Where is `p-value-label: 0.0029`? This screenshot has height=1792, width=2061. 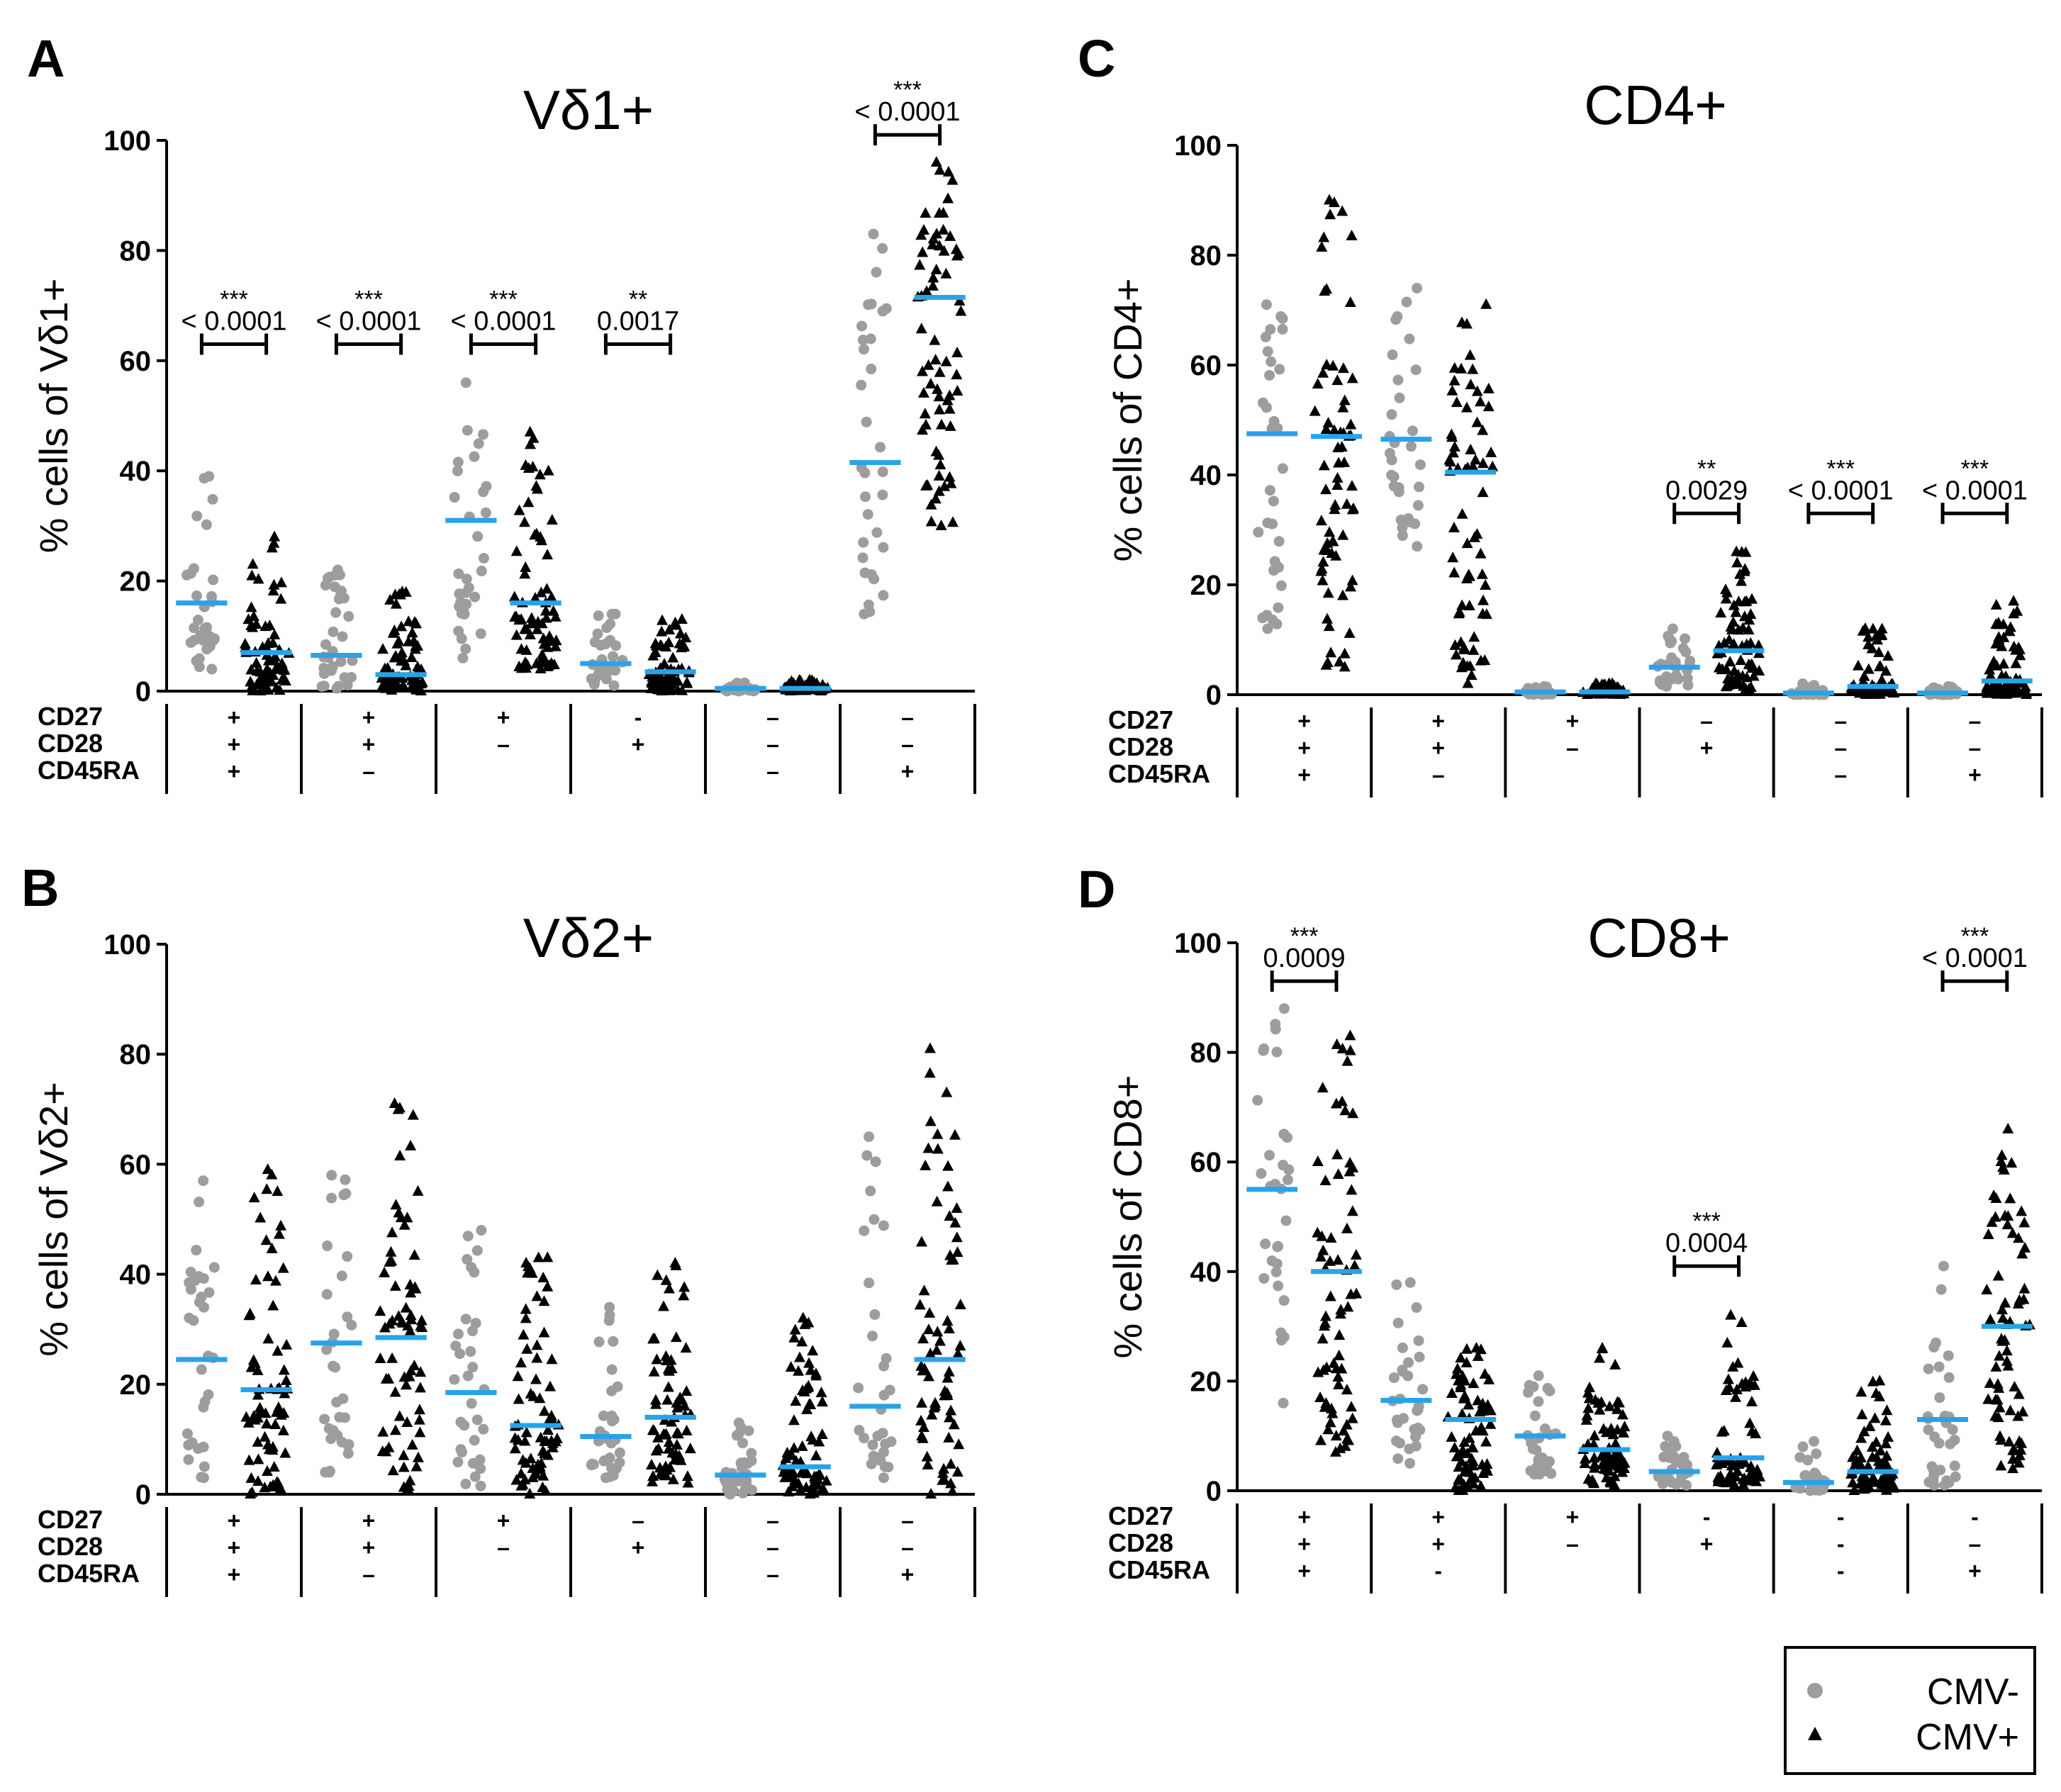 p-value-label: 0.0029 is located at coordinates (1706, 491).